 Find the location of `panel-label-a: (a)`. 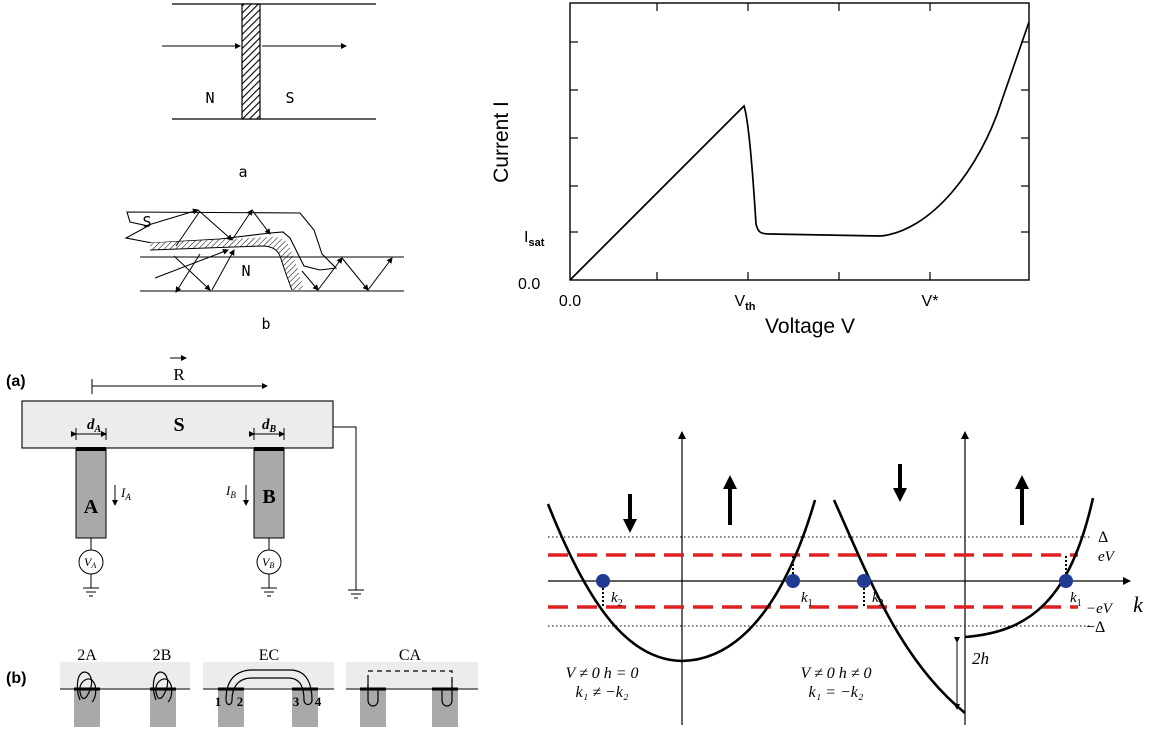

panel-label-a: (a) is located at coordinates (16, 381).